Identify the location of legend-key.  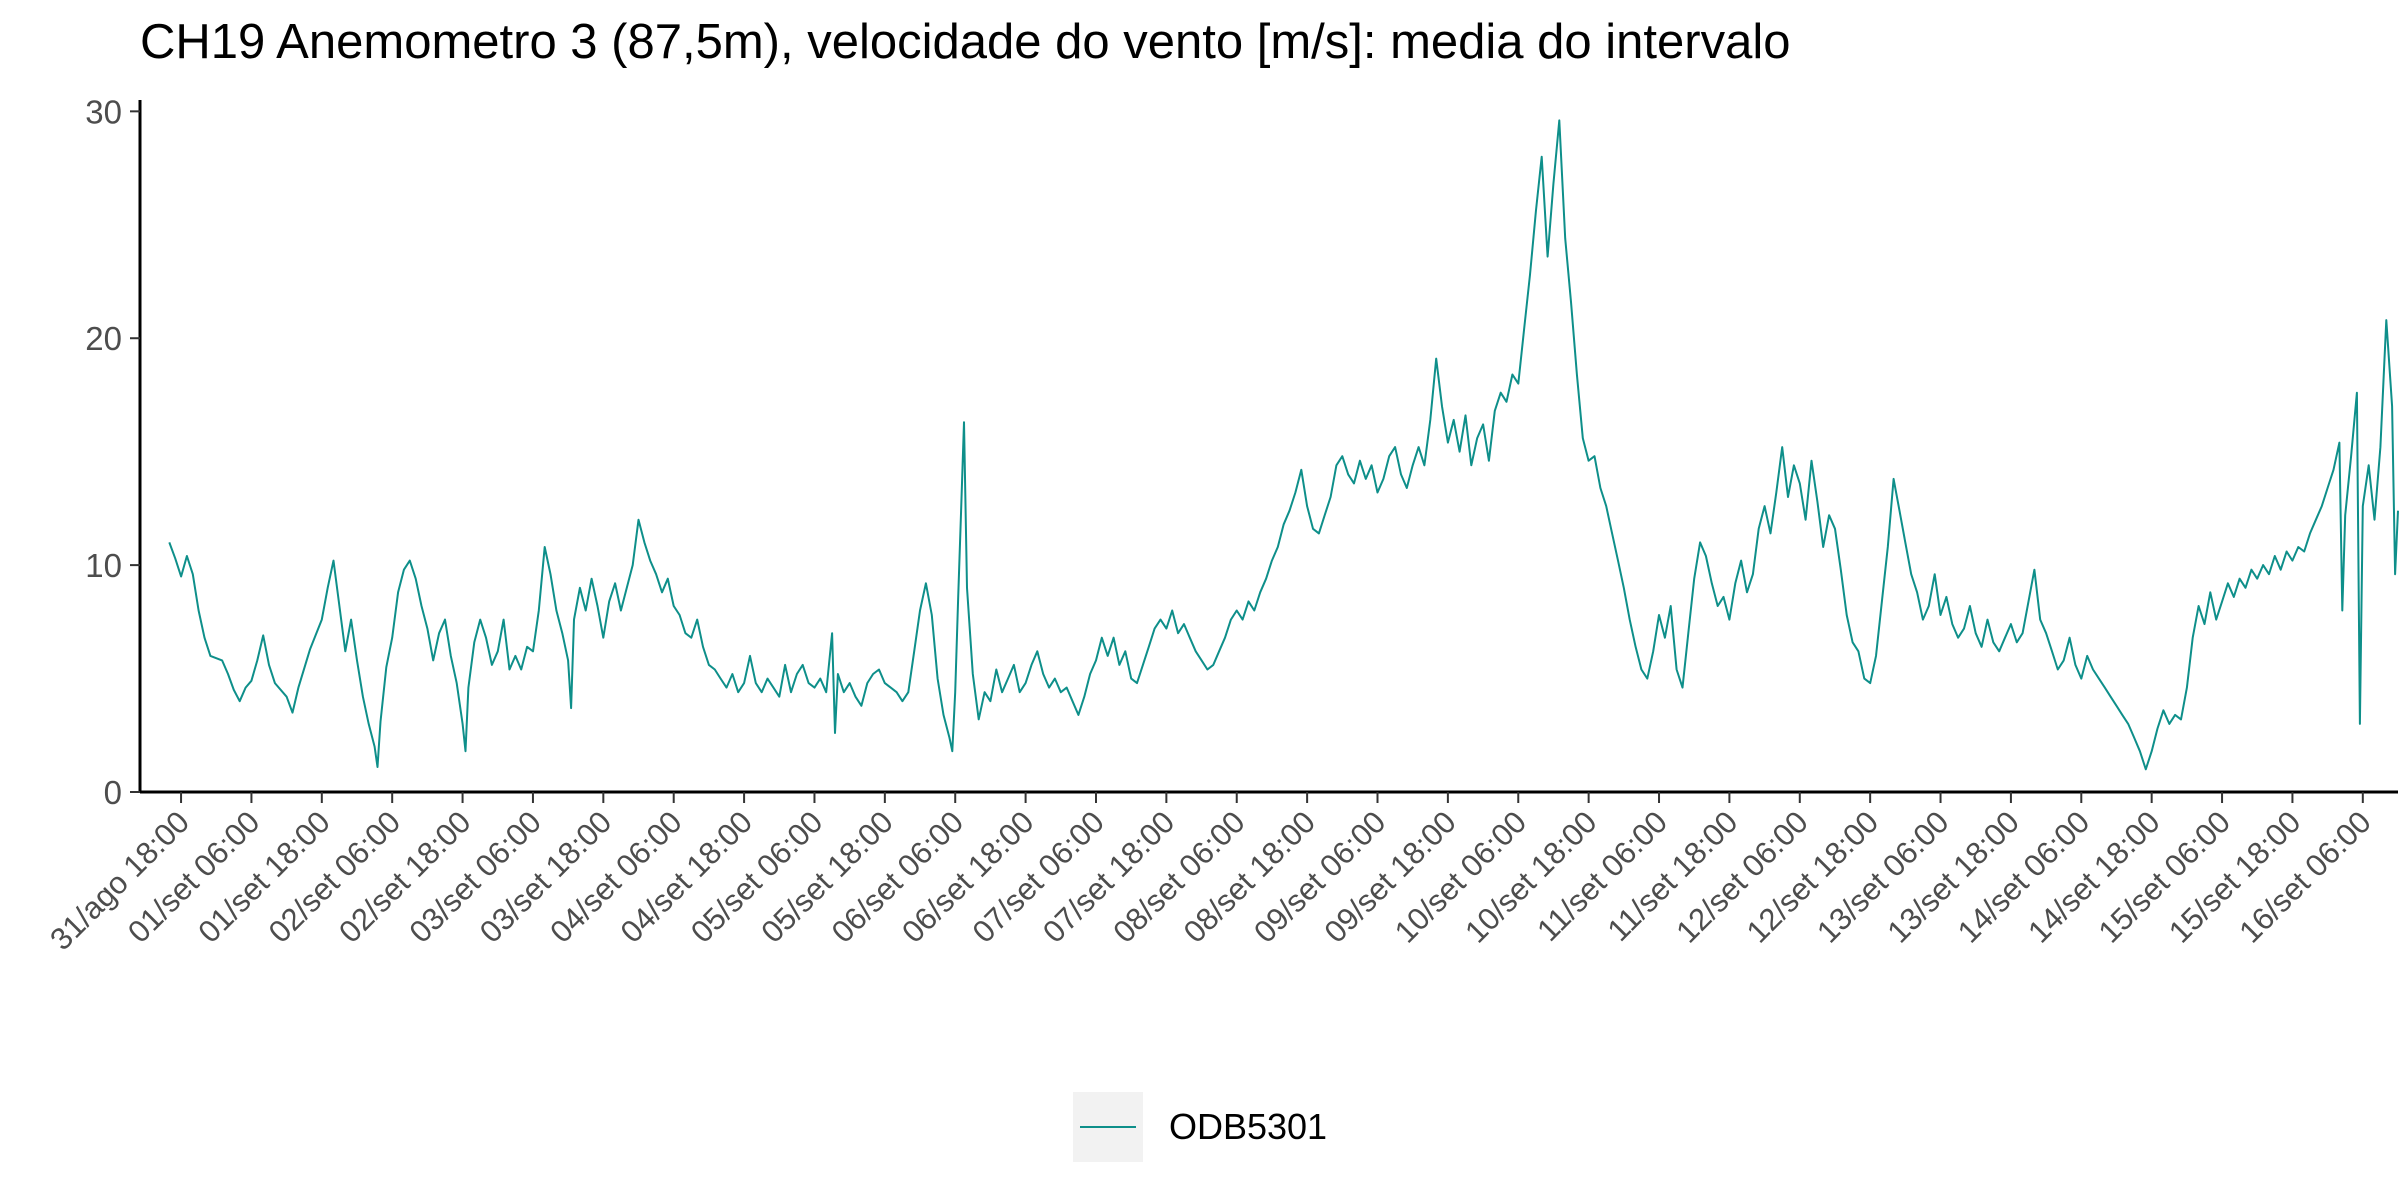
(1107, 1127).